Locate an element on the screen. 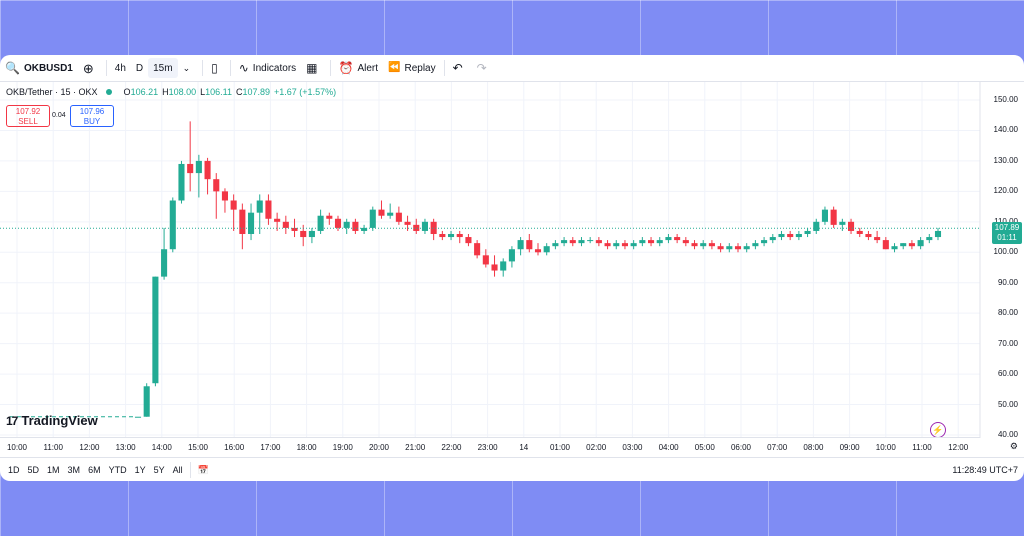 The height and width of the screenshot is (536, 1024). interval-4h: 4h is located at coordinates (120, 68).